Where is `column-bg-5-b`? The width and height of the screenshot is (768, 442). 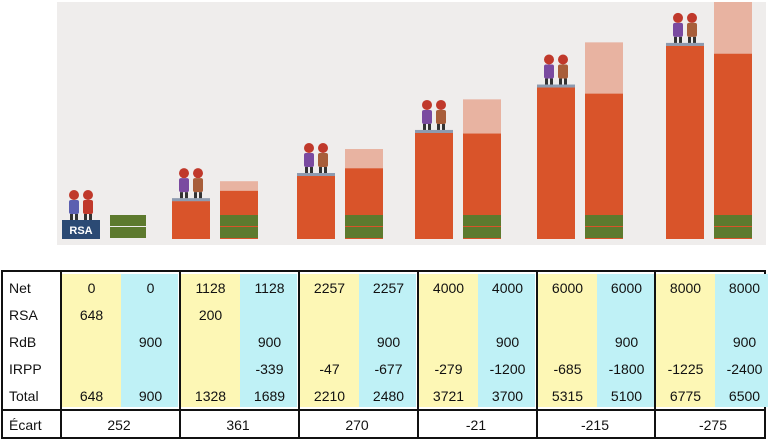
column-bg-5-b is located at coordinates (625, 340).